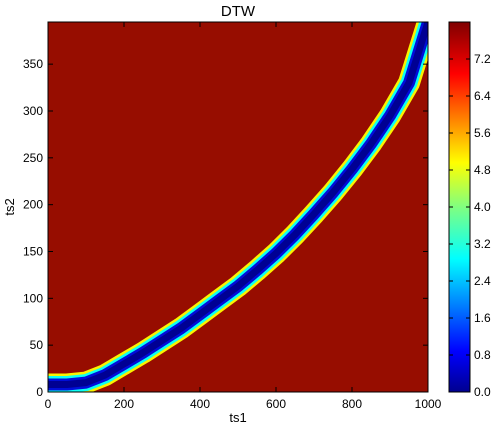  Describe the element at coordinates (33, 64) in the screenshot. I see `y-tick-label: 350` at that location.